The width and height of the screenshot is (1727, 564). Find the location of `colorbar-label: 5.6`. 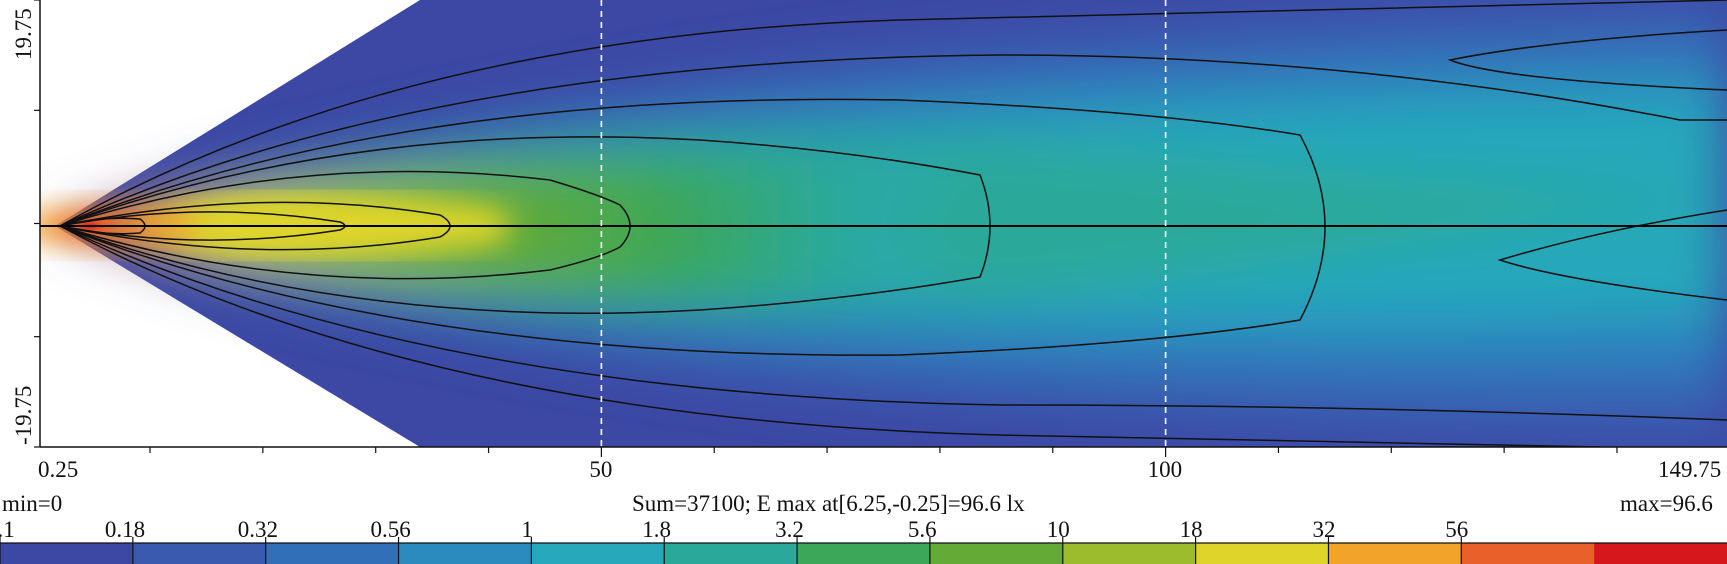

colorbar-label: 5.6 is located at coordinates (922, 529).